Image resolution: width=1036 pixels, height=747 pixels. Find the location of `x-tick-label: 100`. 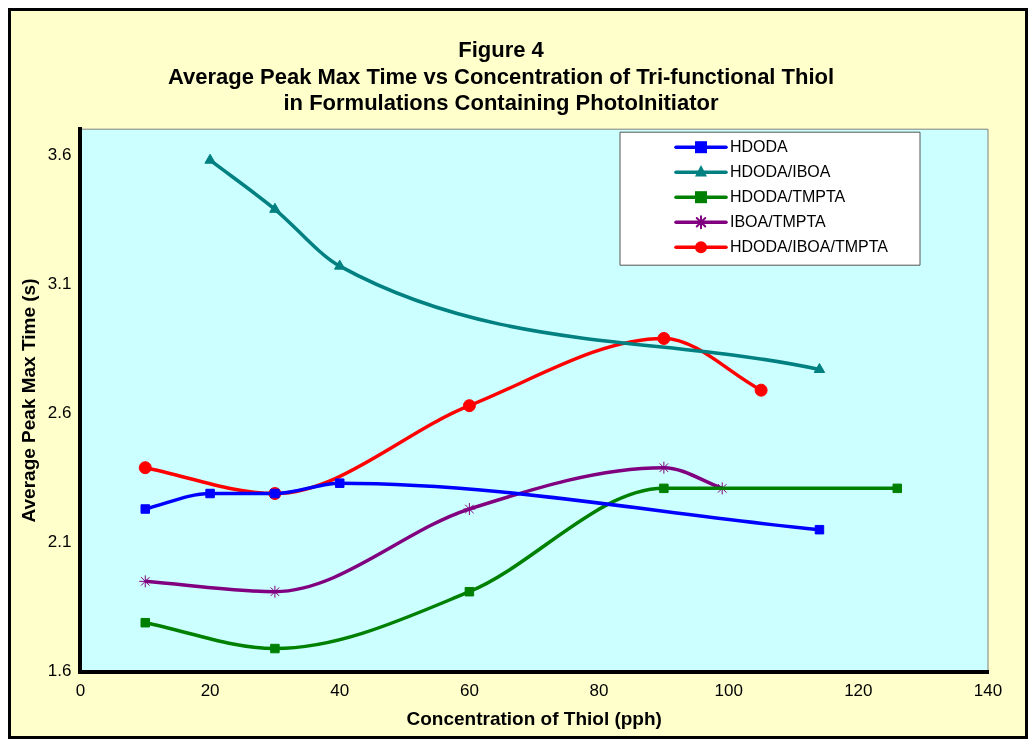

x-tick-label: 100 is located at coordinates (728, 690).